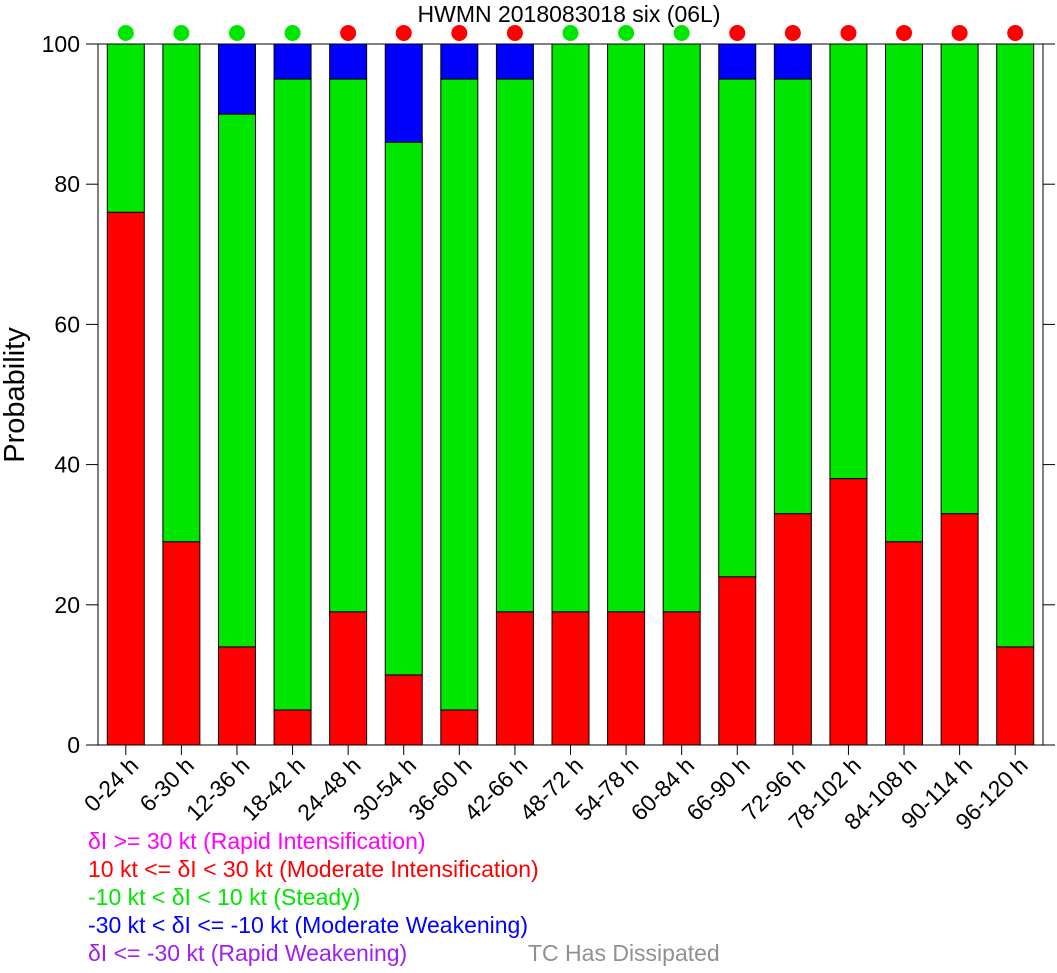 The image size is (1057, 973). Describe the element at coordinates (111, 784) in the screenshot. I see `x-tick-label: 0-24 h` at that location.